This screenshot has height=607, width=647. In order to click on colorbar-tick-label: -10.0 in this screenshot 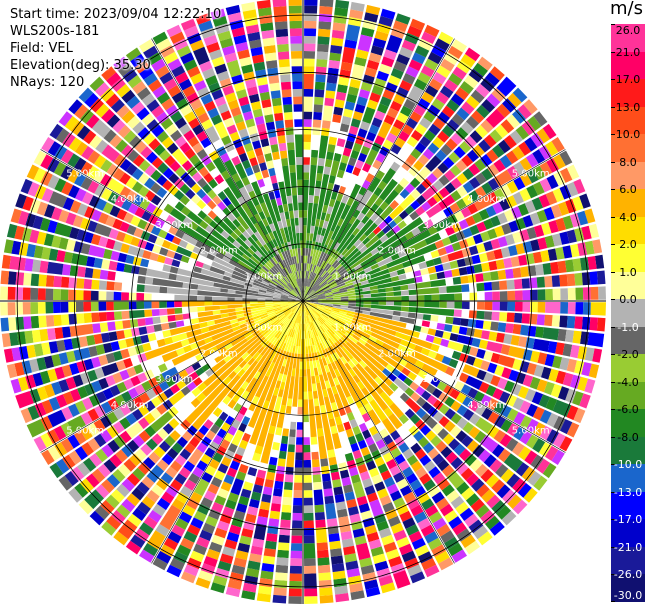, I will do `click(628, 465)`.